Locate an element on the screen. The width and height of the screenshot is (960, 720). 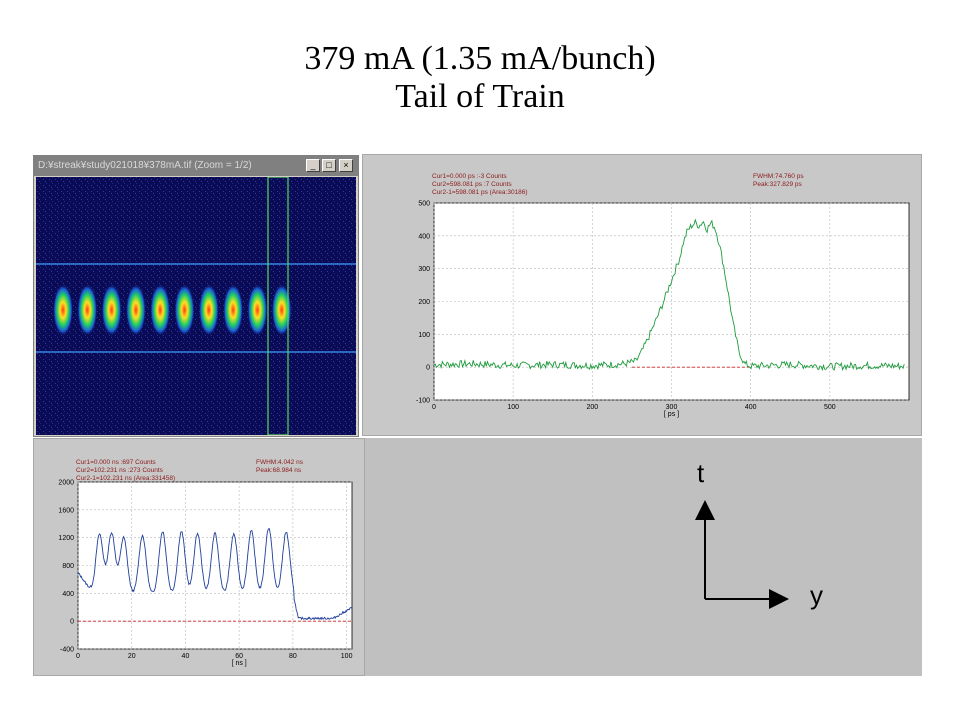
t-axis-label: t is located at coordinates (701, 473).